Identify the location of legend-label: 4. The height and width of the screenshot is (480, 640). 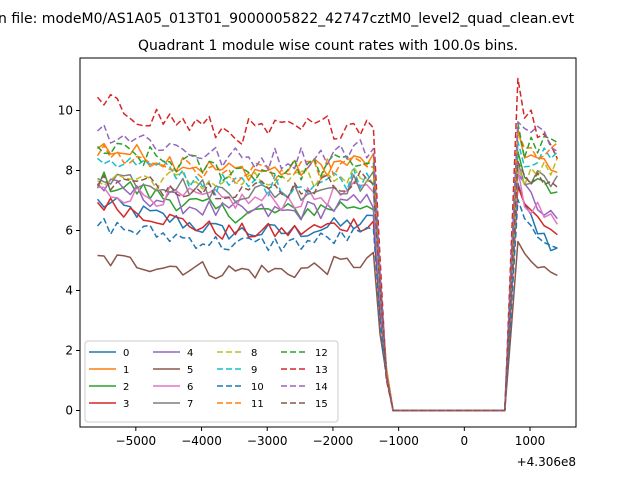
(190, 353).